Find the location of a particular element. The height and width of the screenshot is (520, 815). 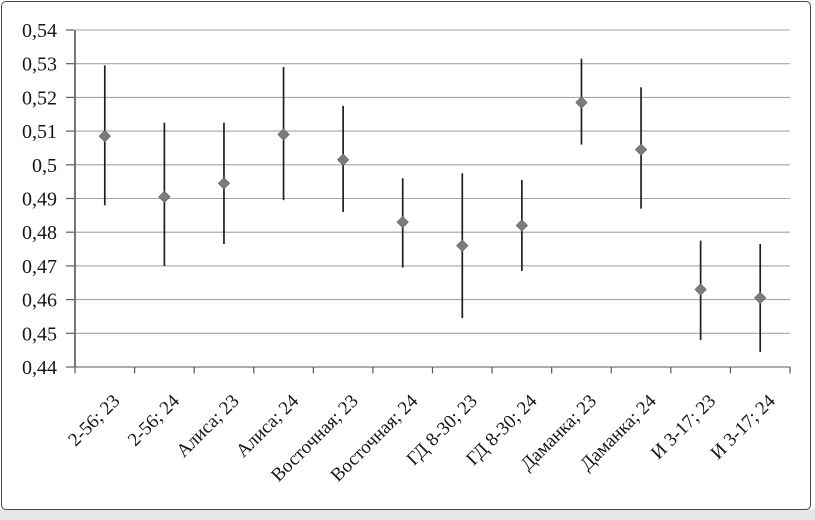

y-tick-label: 0,53 is located at coordinates (39, 65).